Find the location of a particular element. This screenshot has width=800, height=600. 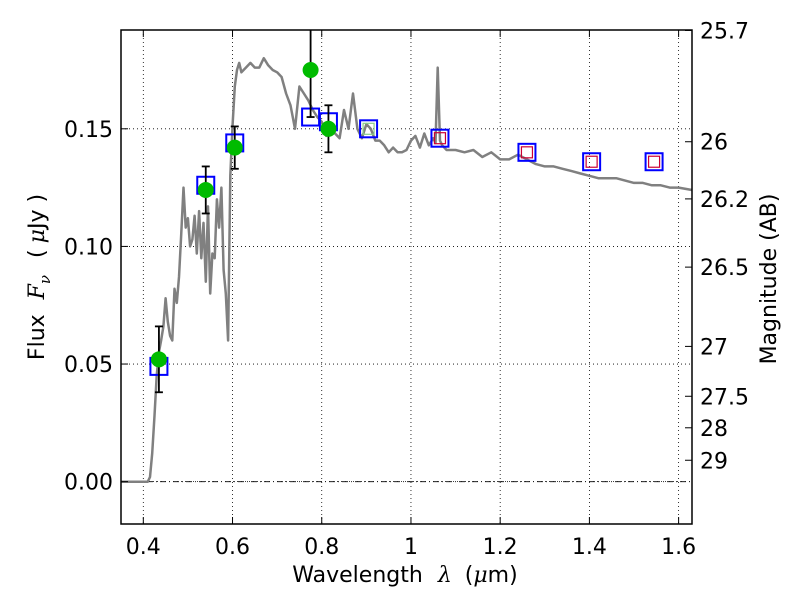

x-tick-label: 0.8 is located at coordinates (321, 547).